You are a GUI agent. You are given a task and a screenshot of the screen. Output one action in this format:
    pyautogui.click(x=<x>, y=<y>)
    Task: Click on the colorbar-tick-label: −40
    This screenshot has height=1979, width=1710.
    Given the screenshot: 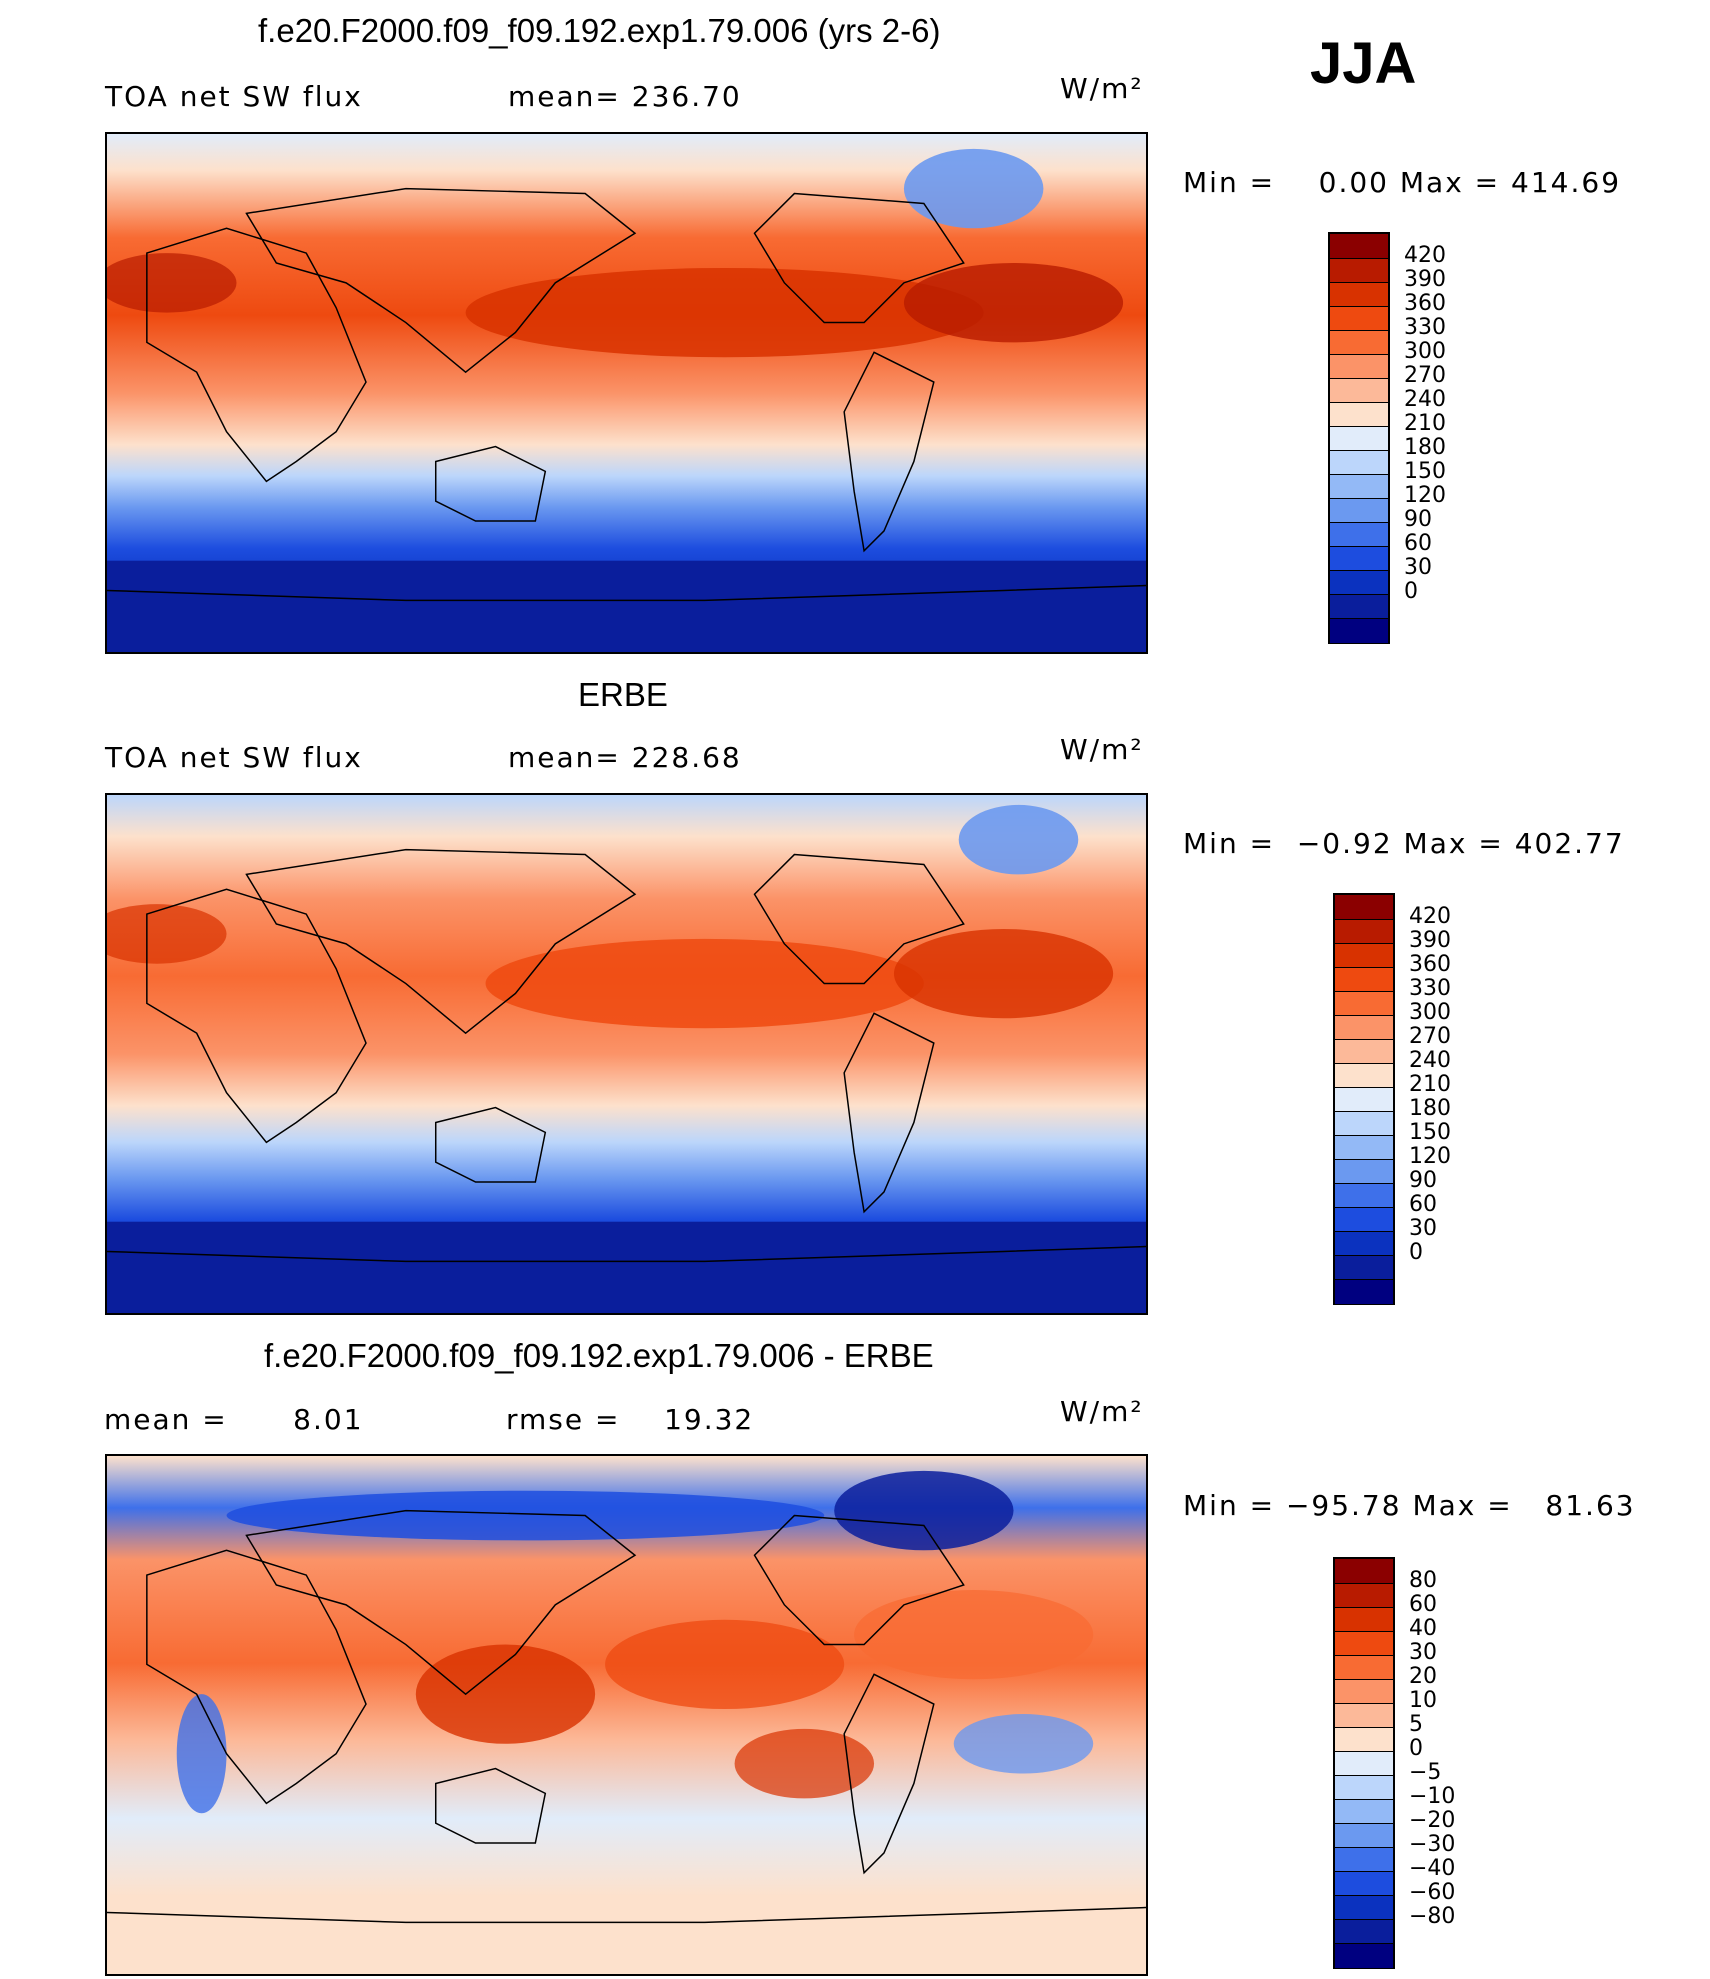 What is the action you would take?
    pyautogui.click(x=1432, y=1868)
    